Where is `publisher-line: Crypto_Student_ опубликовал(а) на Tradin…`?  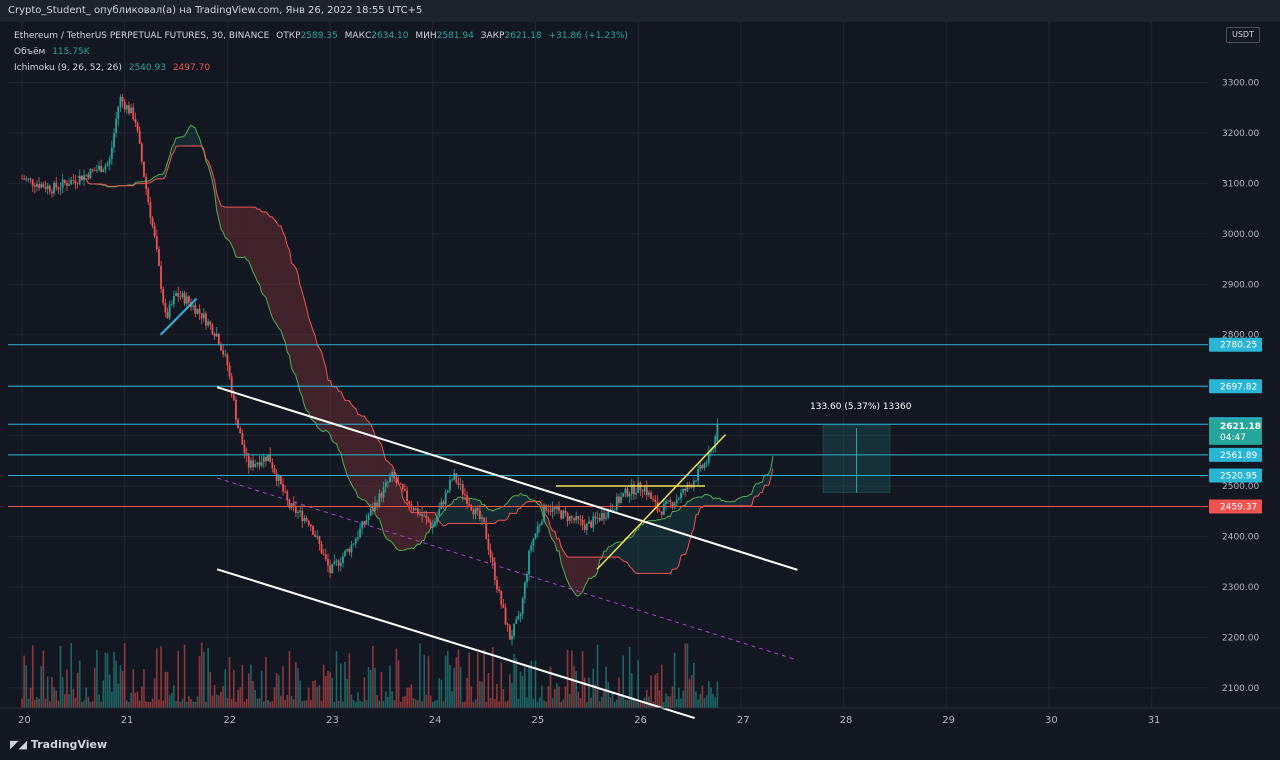 publisher-line: Crypto_Student_ опубликовал(а) на Tradin… is located at coordinates (215, 10).